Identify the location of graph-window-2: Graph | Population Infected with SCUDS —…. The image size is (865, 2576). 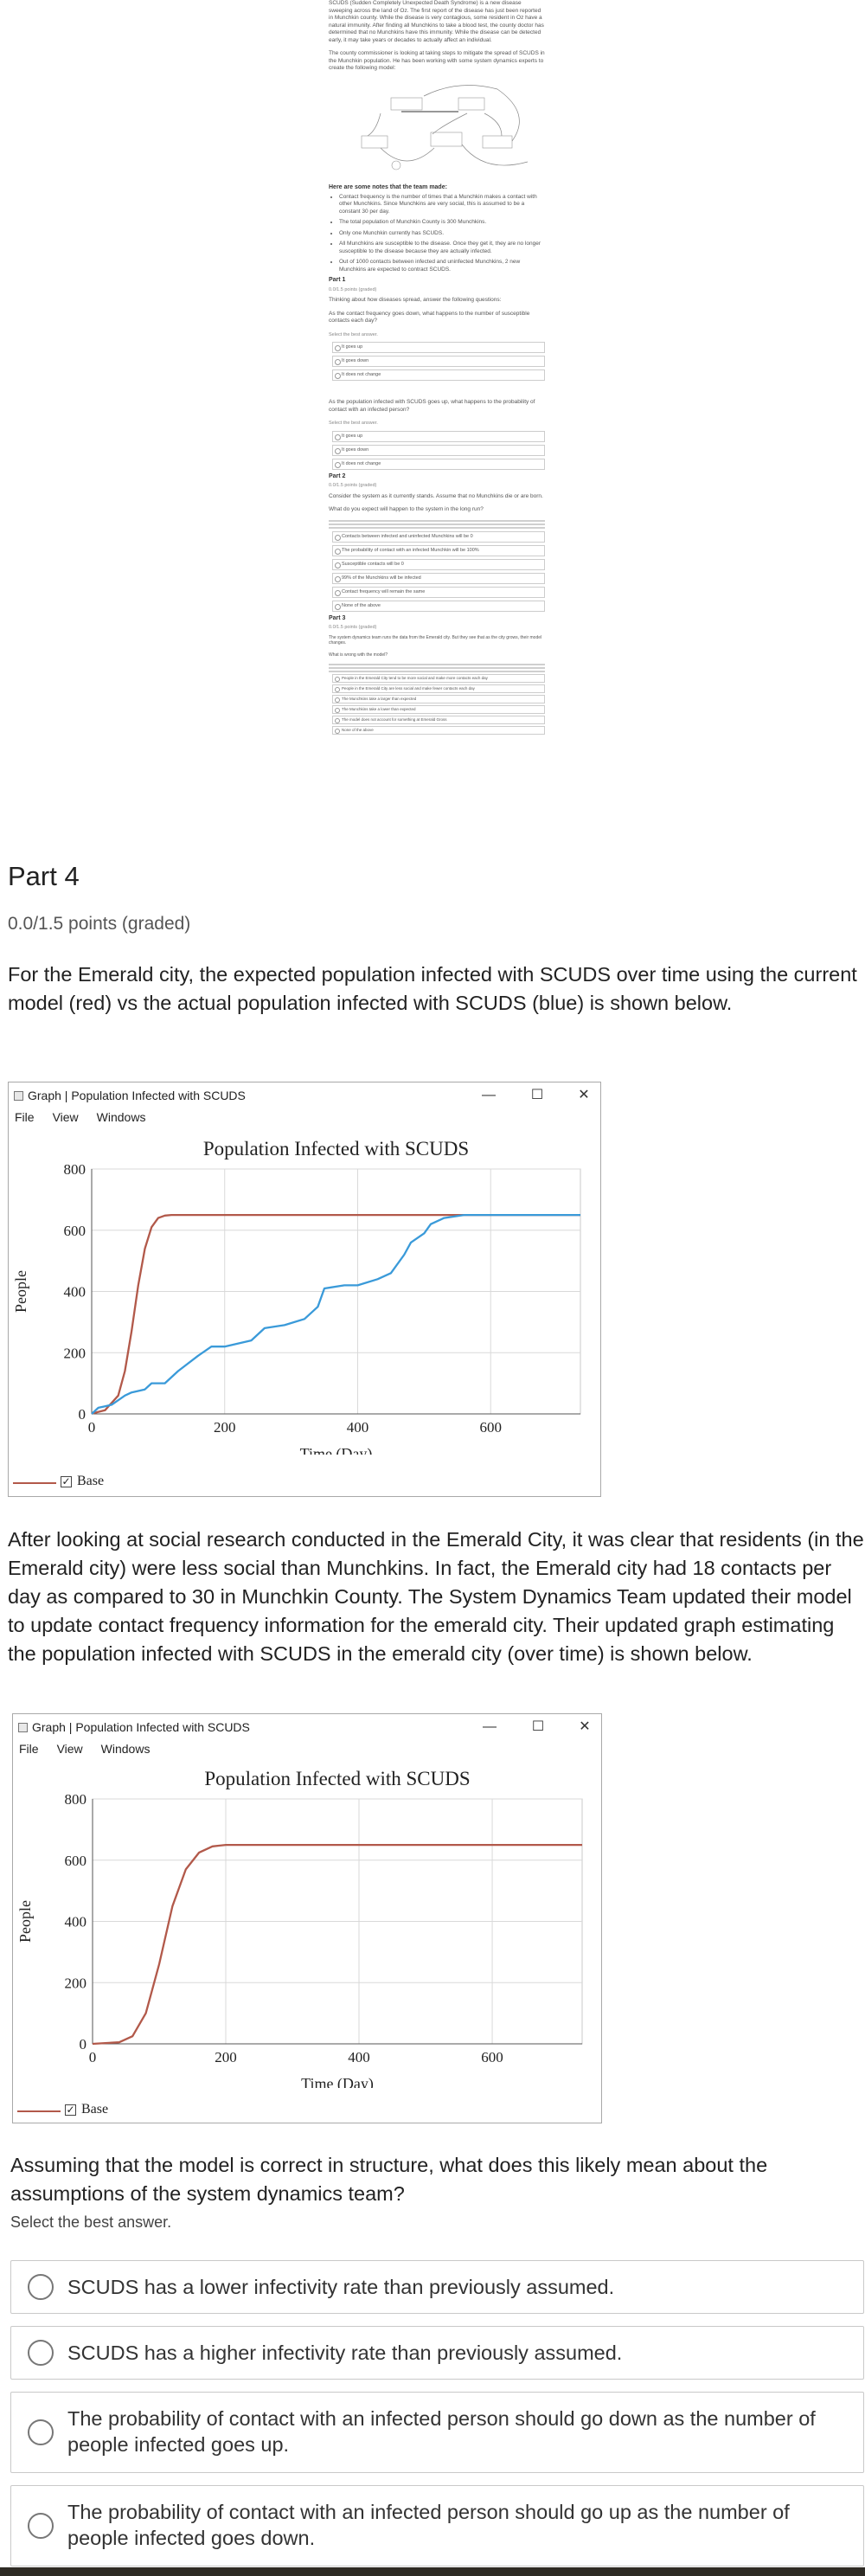
(307, 1918).